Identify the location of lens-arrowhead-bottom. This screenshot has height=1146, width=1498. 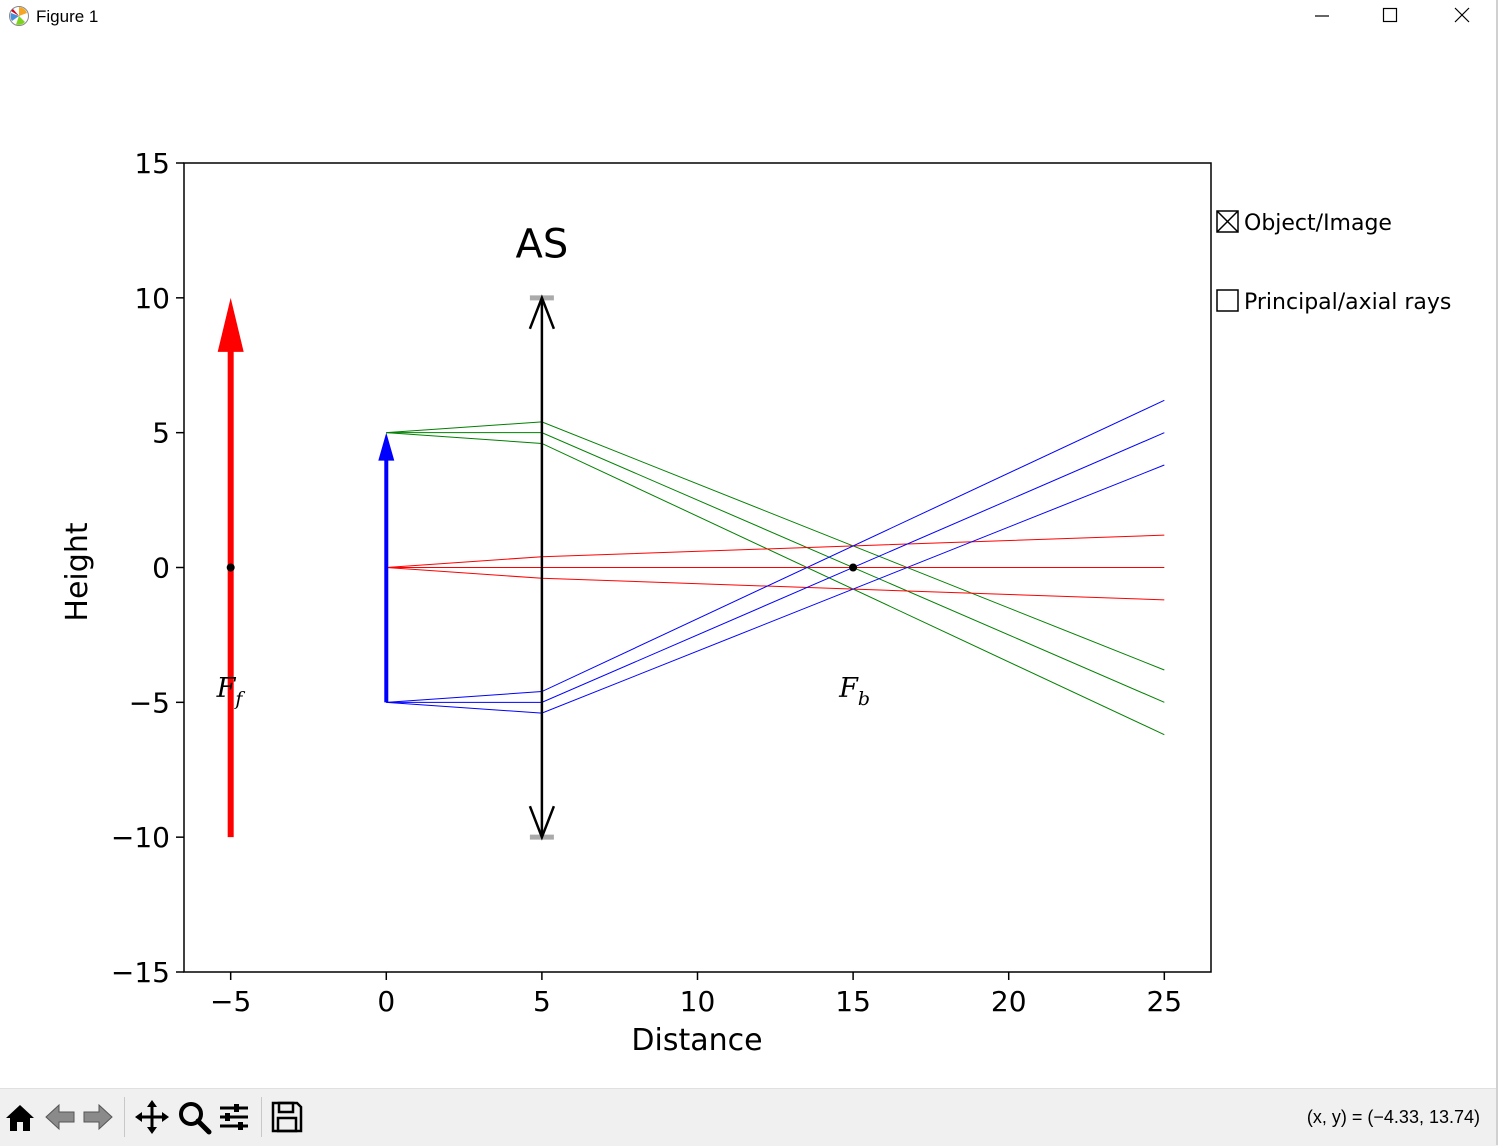
(542, 823).